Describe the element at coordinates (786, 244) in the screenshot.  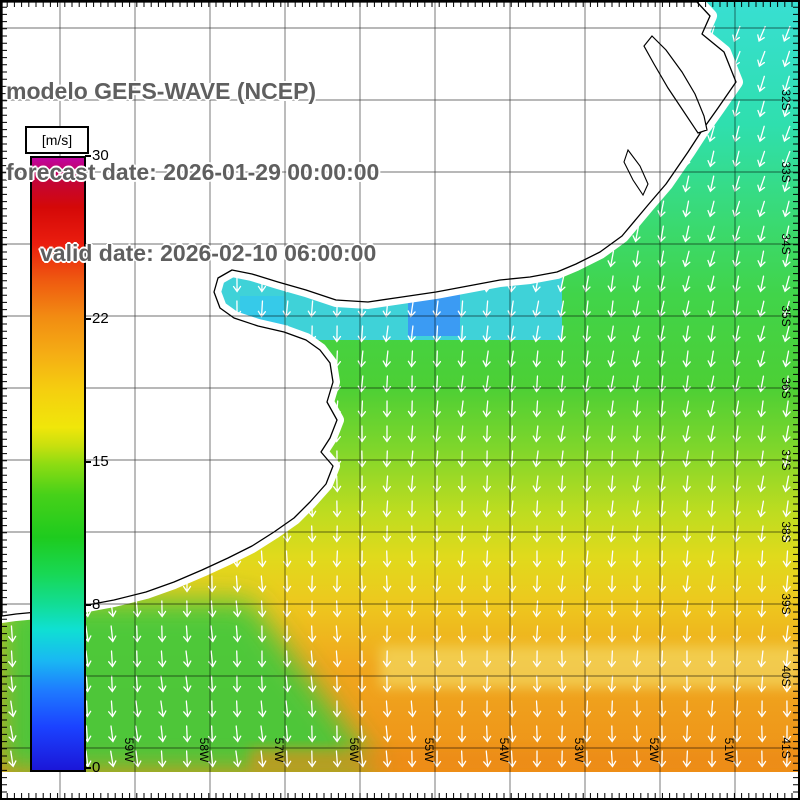
I see `lat-axis-label: 34S` at that location.